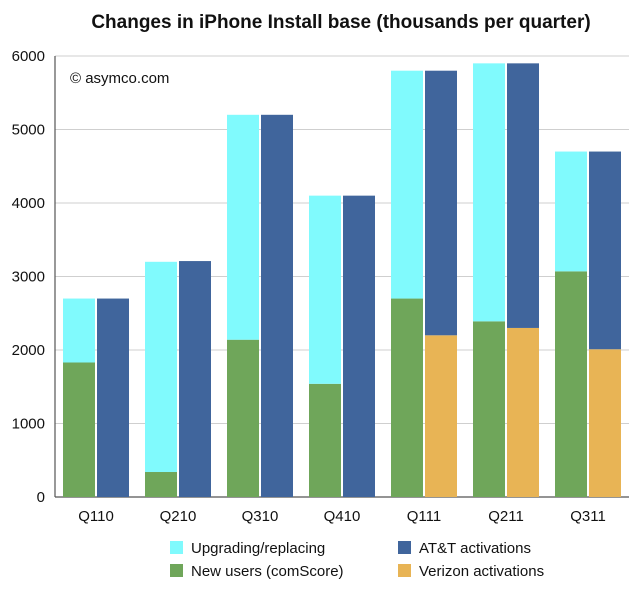  Describe the element at coordinates (258, 548) in the screenshot. I see `legend-label: Upgrading/replacing` at that location.